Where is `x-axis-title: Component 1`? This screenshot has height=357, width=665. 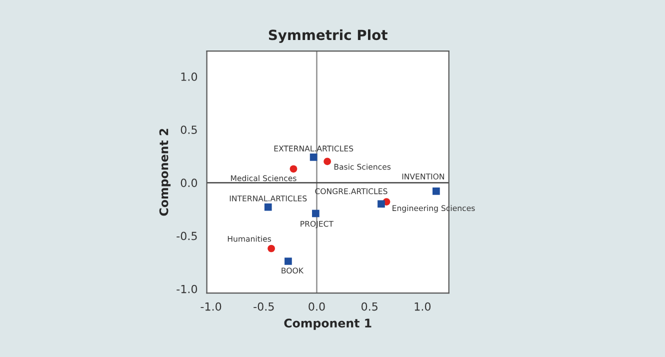 x-axis-title: Component 1 is located at coordinates (328, 324).